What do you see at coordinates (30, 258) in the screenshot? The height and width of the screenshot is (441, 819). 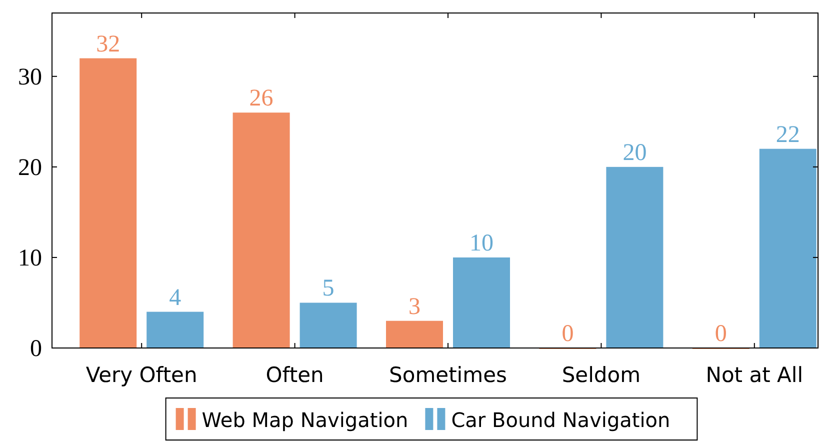 I see `y-tick-label: 10` at bounding box center [30, 258].